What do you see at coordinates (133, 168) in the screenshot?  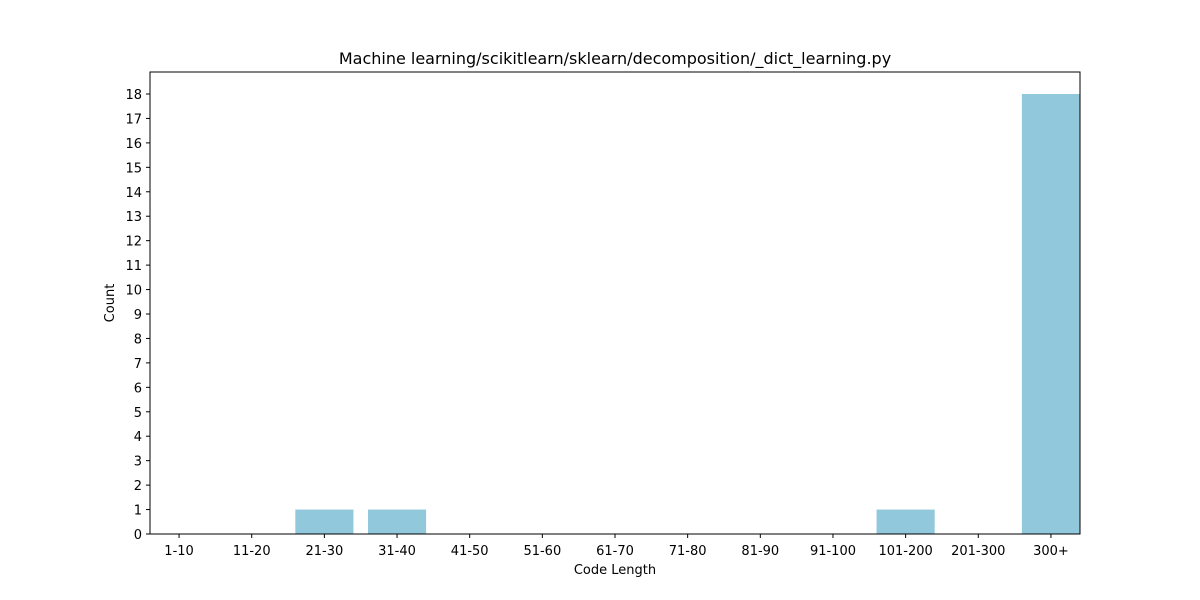 I see `y-tick-label: 15` at bounding box center [133, 168].